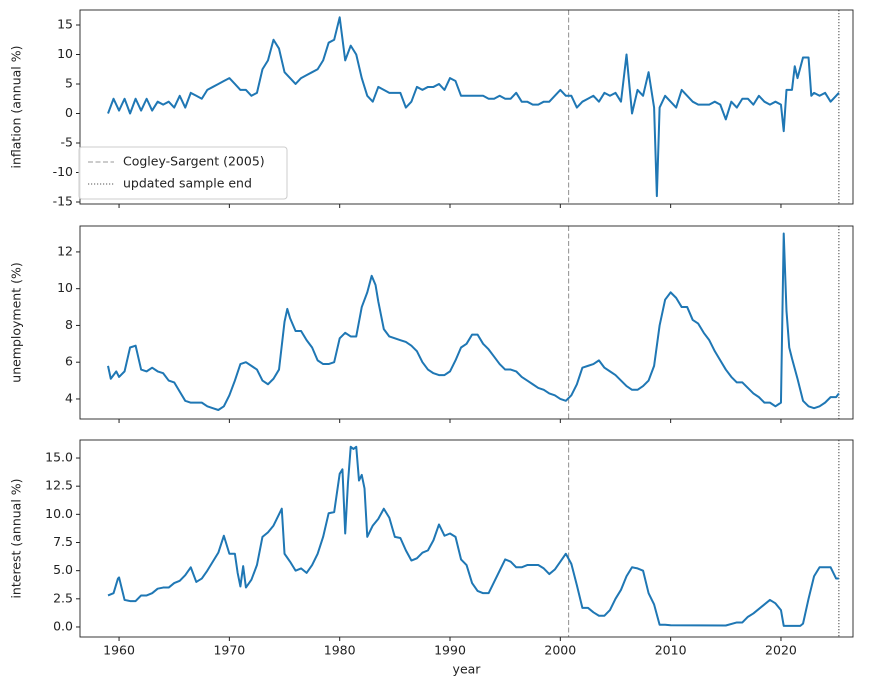 This screenshot has height=689, width=889. I want to click on y-axis-label: interest (annual %), so click(16, 538).